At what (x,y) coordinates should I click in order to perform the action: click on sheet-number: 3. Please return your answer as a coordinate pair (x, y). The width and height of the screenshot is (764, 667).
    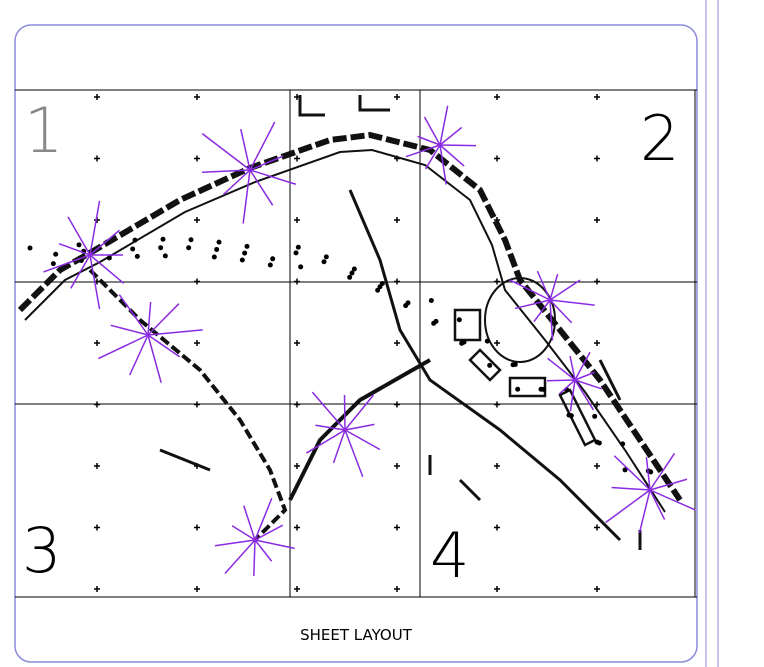
    Looking at the image, I should click on (41, 550).